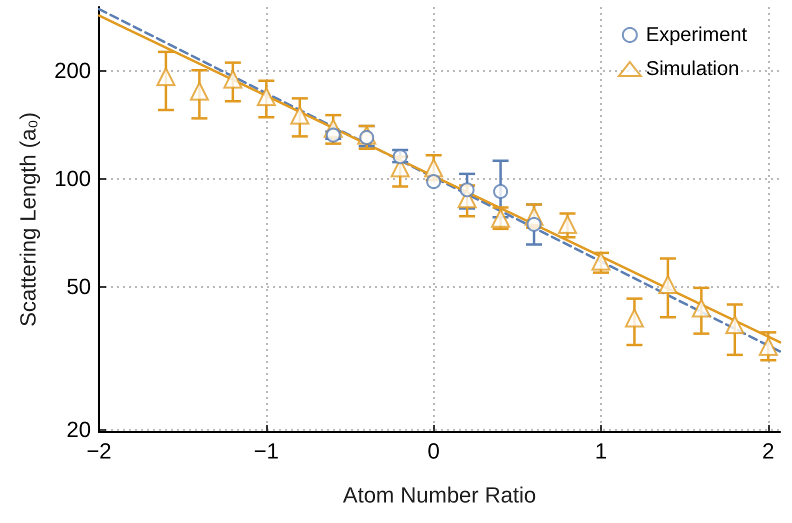  Describe the element at coordinates (693, 69) in the screenshot. I see `legend-label: Simulation` at that location.